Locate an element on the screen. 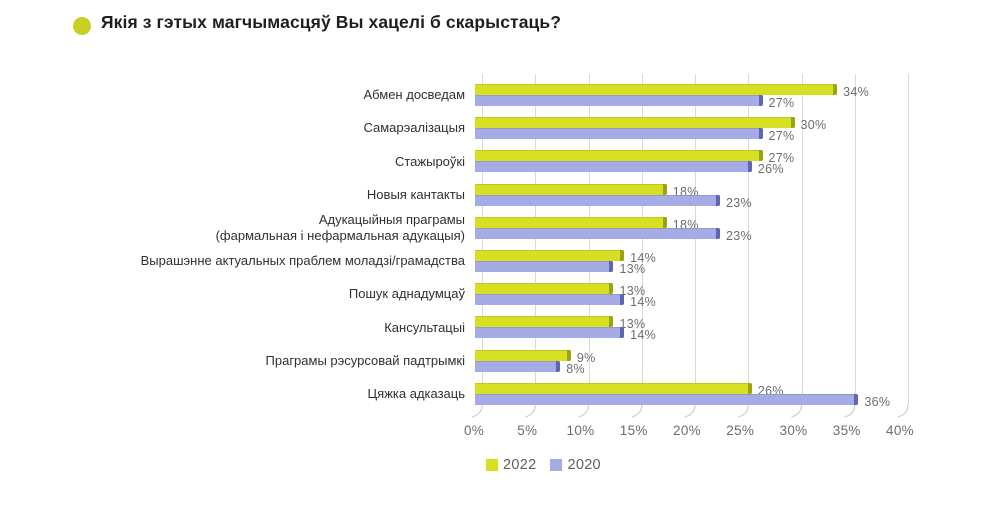 This screenshot has height=528, width=1000. legend-item-2020: 2020 is located at coordinates (575, 465).